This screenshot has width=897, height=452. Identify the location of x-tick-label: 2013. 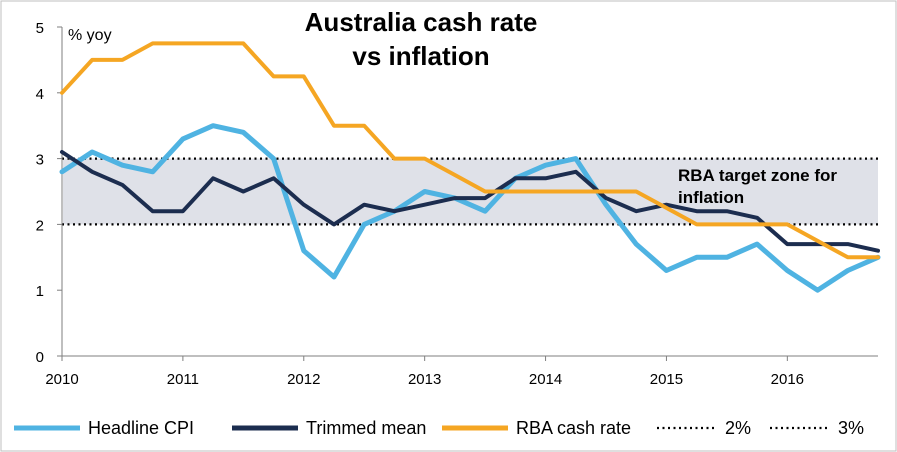
(424, 379).